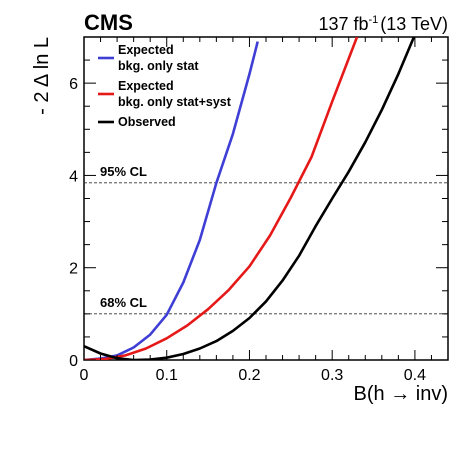 This screenshot has height=450, width=474. Describe the element at coordinates (73, 84) in the screenshot. I see `y-tick-label-3: 6` at that location.